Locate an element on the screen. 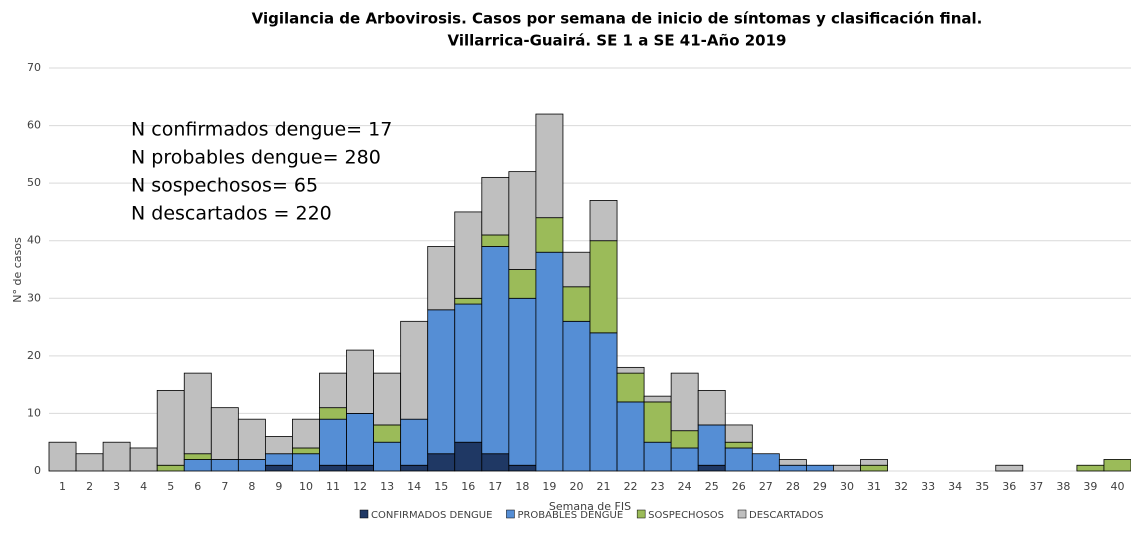 The height and width of the screenshot is (552, 1131). x-tick-label: 29 is located at coordinates (820, 486).